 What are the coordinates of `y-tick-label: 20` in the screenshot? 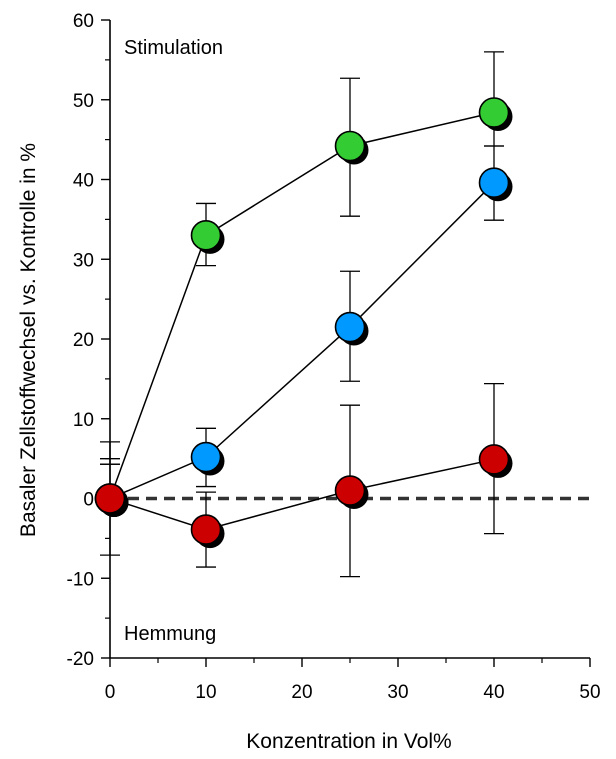 It's located at (83, 340).